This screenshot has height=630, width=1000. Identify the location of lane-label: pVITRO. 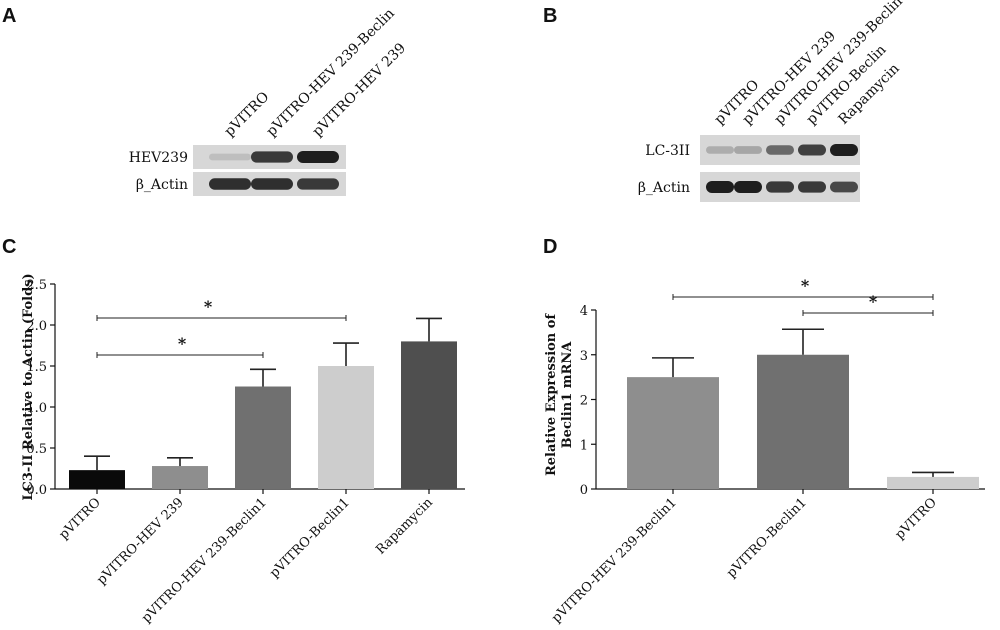
(247, 114).